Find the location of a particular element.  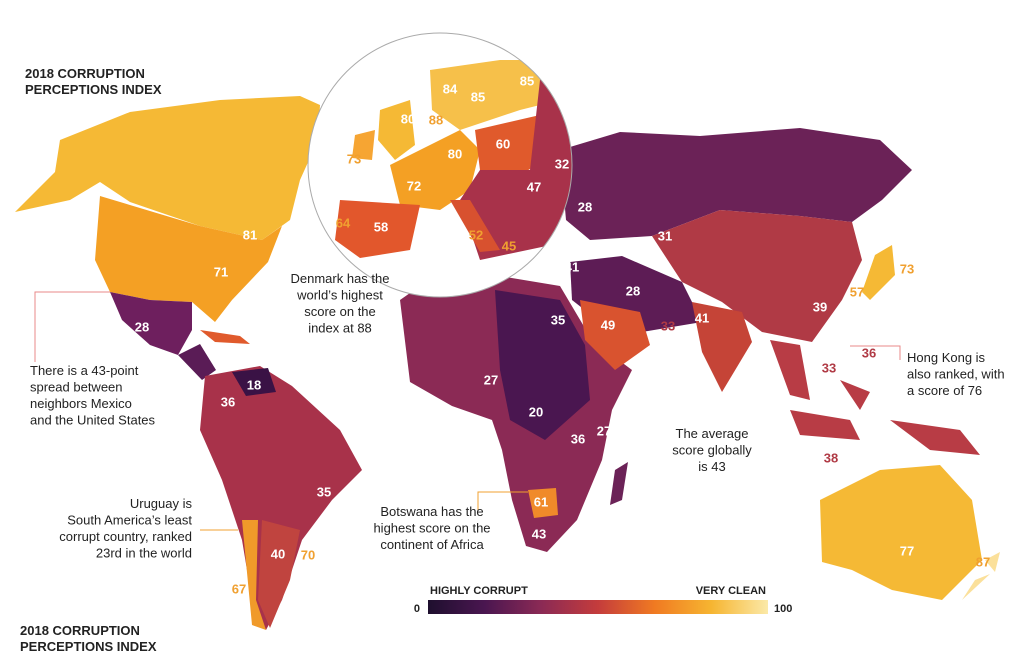

arabia is located at coordinates (615, 335).